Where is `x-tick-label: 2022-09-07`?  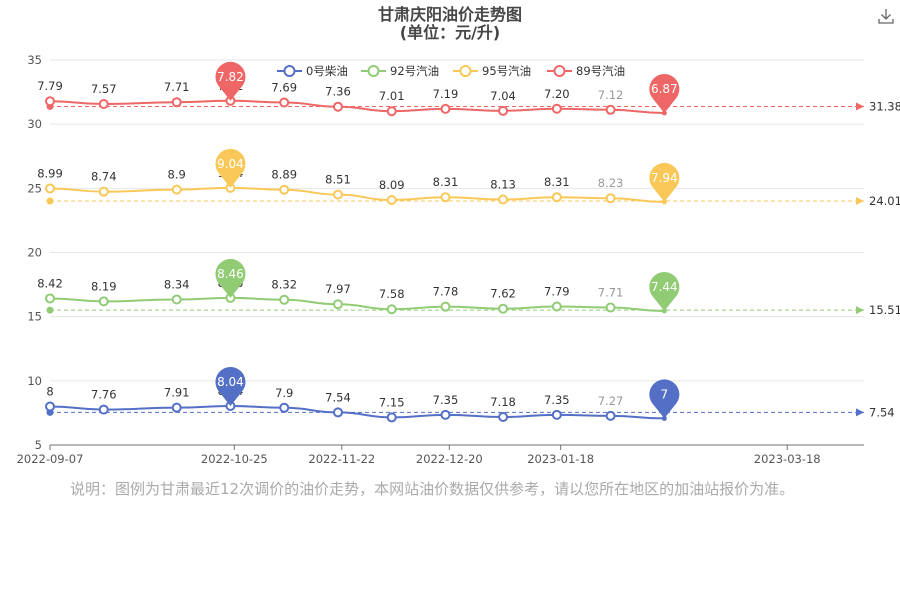
x-tick-label: 2022-09-07 is located at coordinates (50, 459).